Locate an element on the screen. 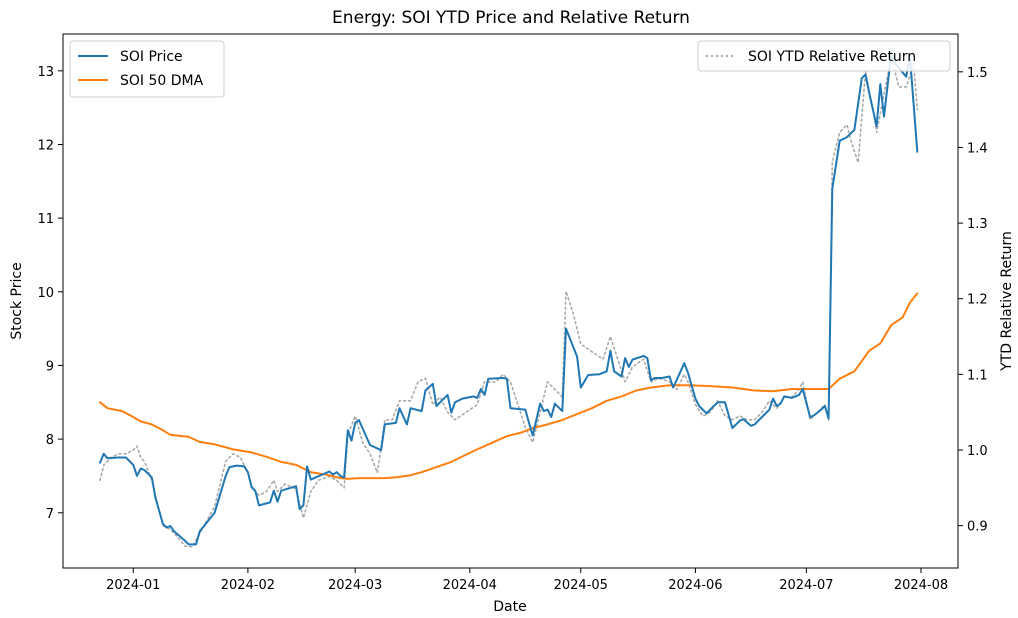 The width and height of the screenshot is (1018, 618). y-axis-right-label: YTD Relative Return is located at coordinates (1007, 301).